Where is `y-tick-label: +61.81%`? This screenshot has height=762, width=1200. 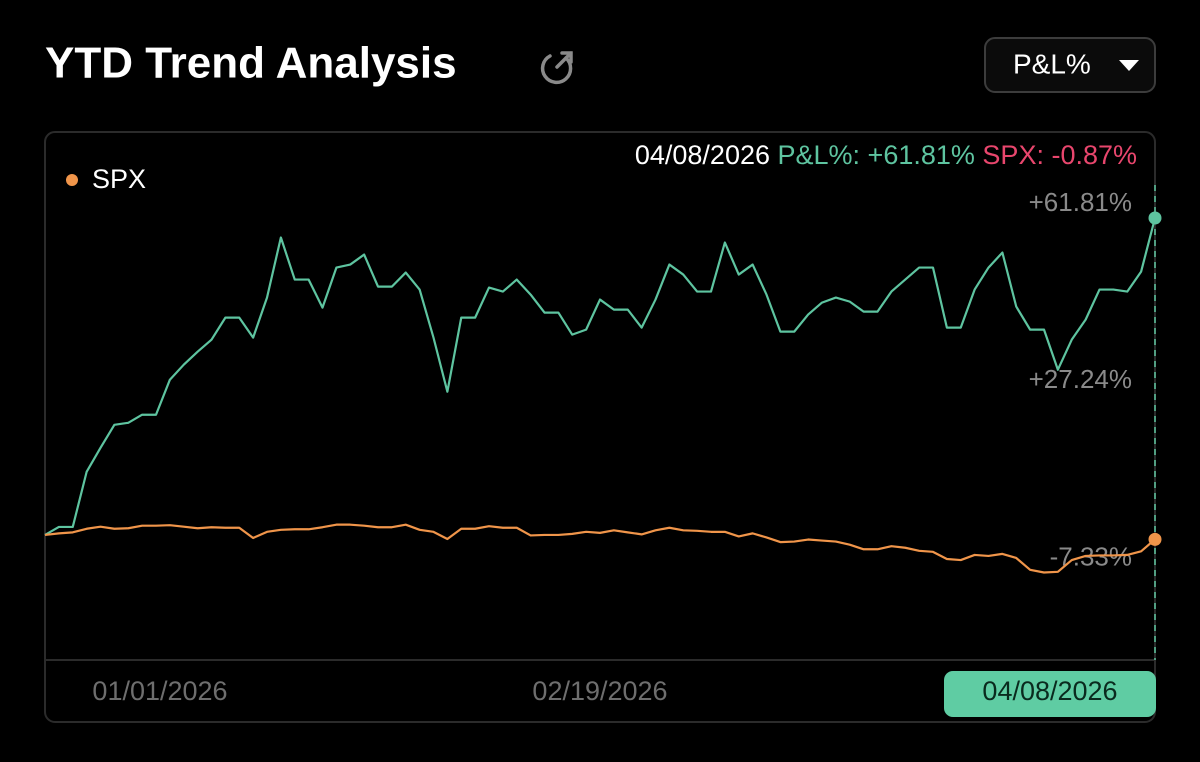 y-tick-label: +61.81% is located at coordinates (1080, 202).